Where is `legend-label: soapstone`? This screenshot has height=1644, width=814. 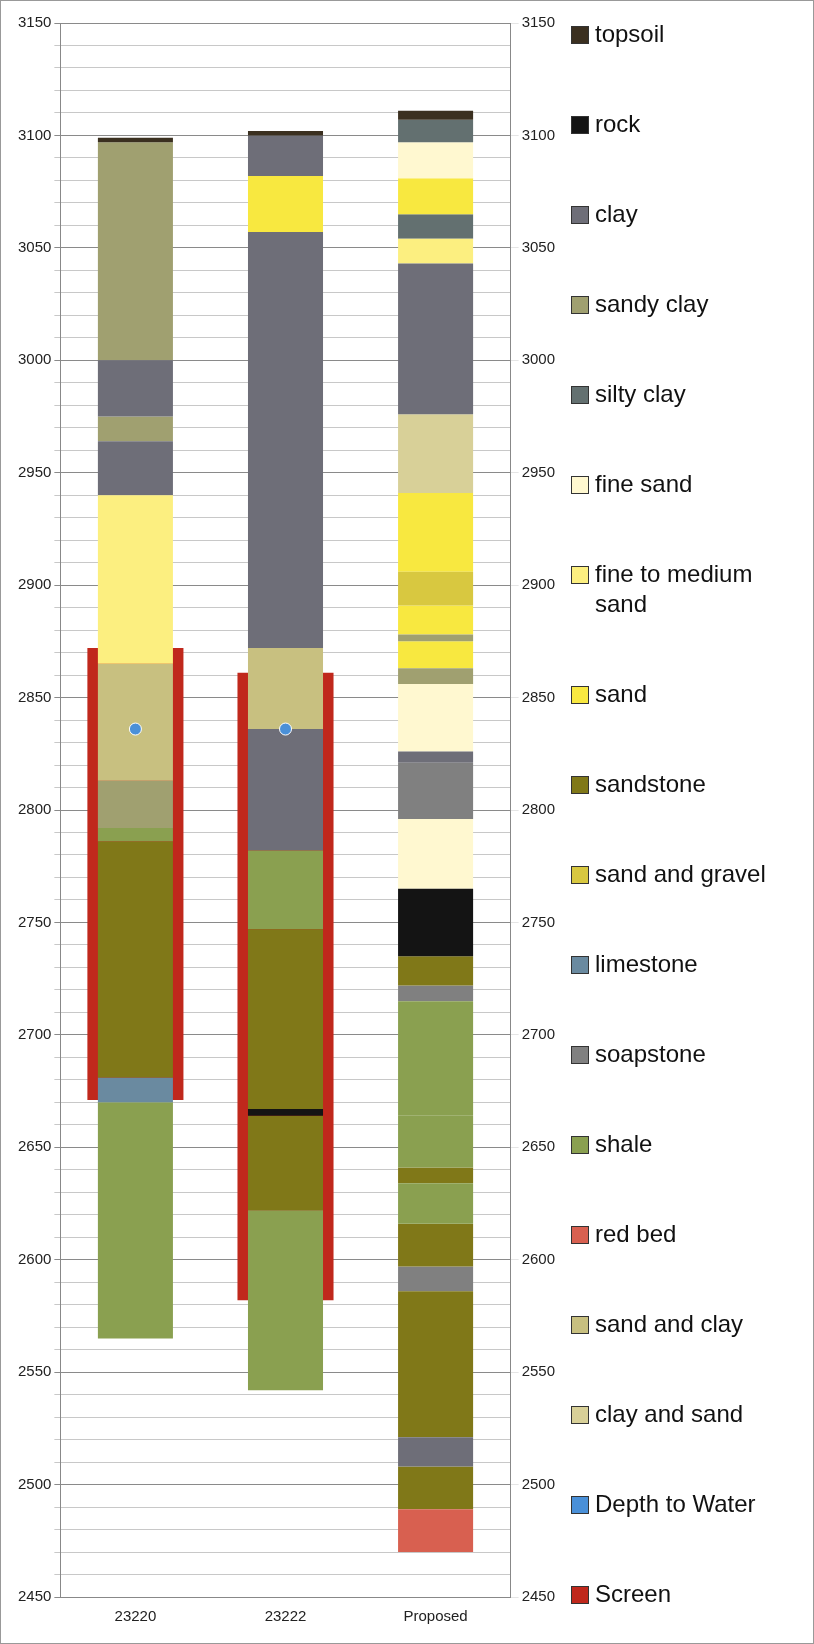
legend-label: soapstone is located at coordinates (650, 1054).